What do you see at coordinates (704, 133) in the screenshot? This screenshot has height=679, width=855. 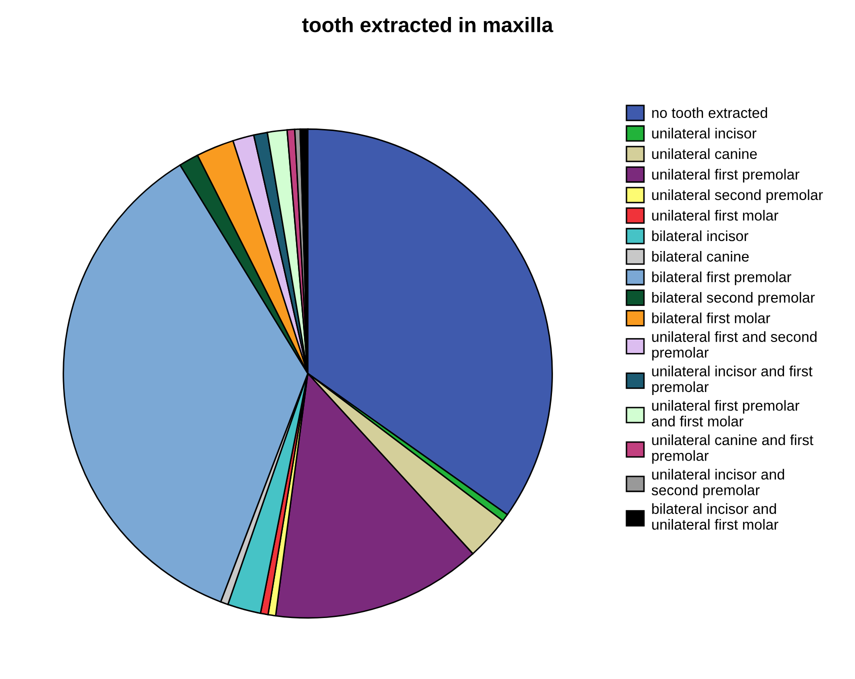 I see `legend-label: unilateral incisor` at bounding box center [704, 133].